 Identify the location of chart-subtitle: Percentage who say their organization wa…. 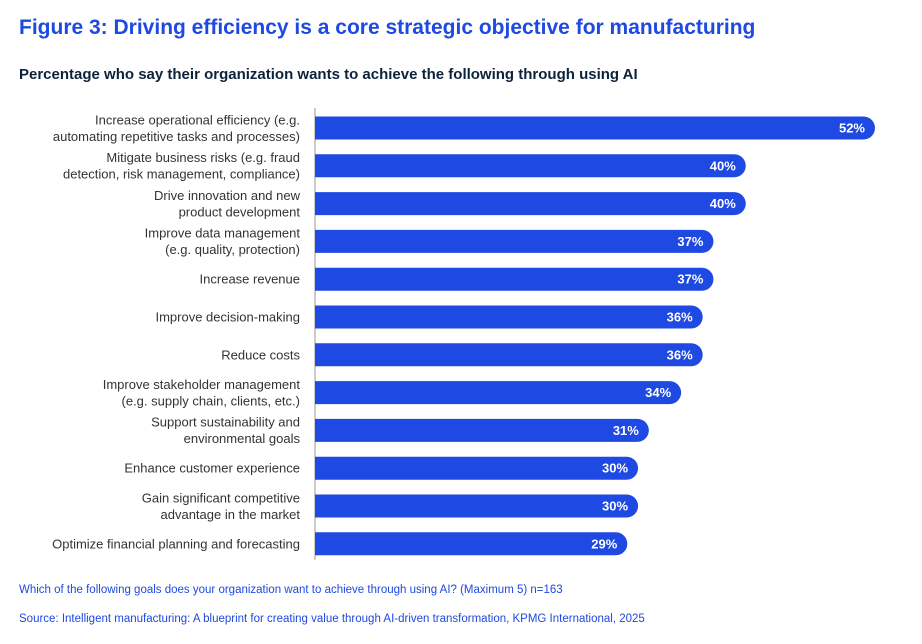
(328, 74).